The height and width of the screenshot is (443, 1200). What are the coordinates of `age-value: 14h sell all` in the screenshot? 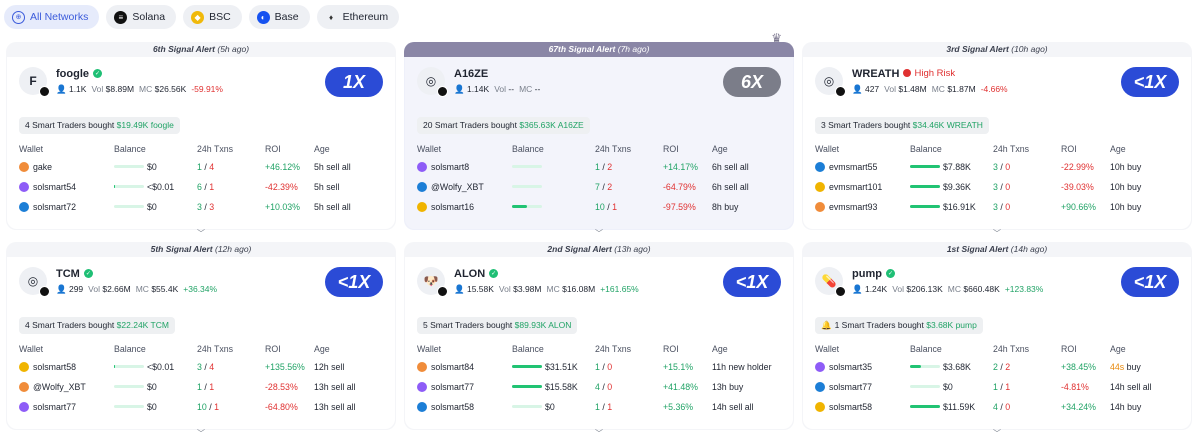 It's located at (1131, 387).